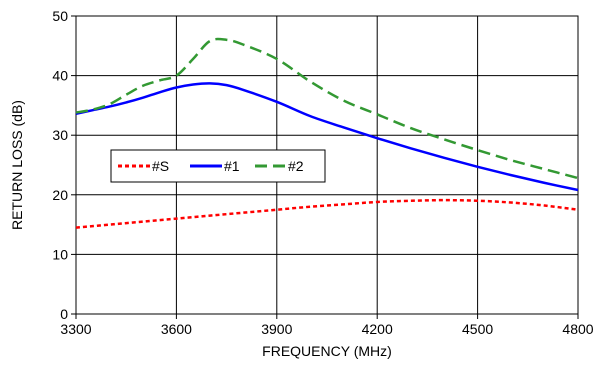 This screenshot has width=598, height=368. Describe the element at coordinates (160, 166) in the screenshot. I see `legend-label-s: #S` at that location.